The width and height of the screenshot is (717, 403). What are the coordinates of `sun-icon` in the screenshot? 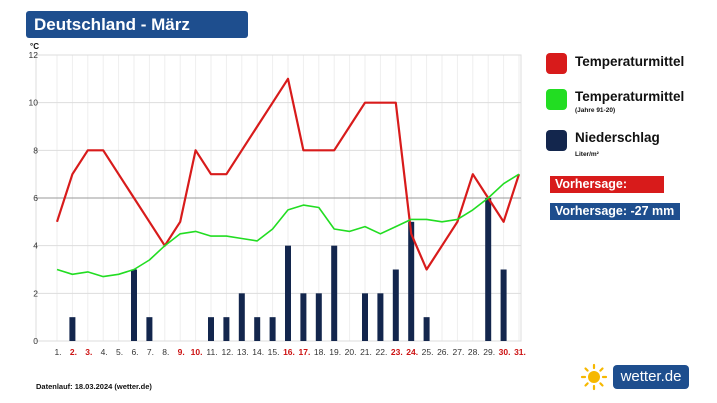 It's located at (594, 377).